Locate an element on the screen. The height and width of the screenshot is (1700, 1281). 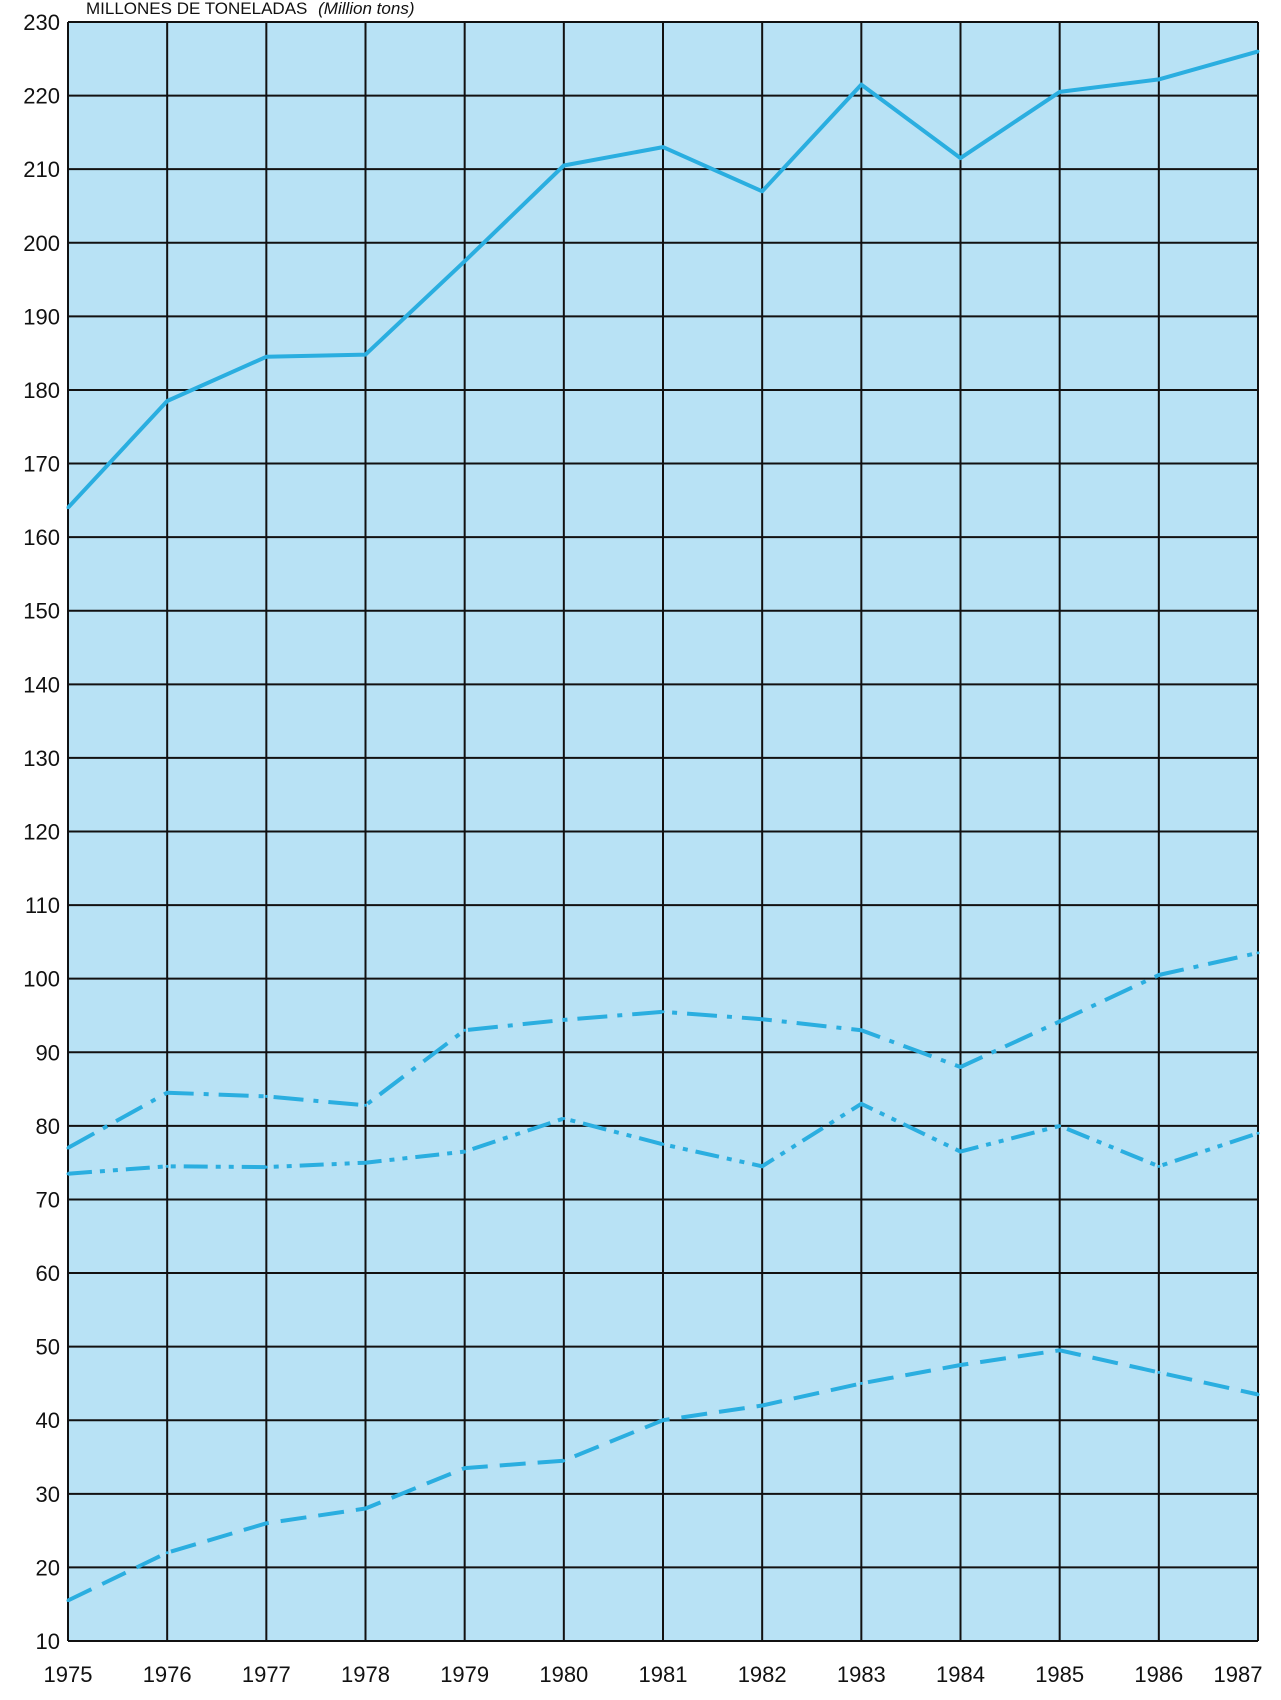
series-3-point-1980 is located at coordinates (564, 1119).